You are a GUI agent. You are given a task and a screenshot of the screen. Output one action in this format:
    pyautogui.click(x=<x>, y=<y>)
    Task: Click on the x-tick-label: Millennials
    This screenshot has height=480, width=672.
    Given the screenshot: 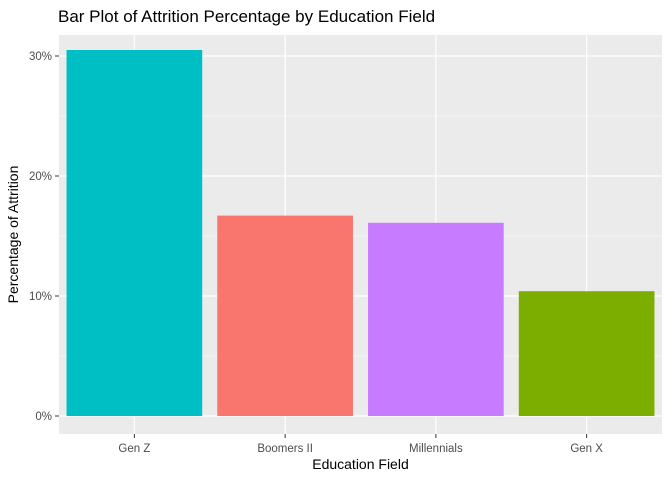 What is the action you would take?
    pyautogui.click(x=436, y=449)
    